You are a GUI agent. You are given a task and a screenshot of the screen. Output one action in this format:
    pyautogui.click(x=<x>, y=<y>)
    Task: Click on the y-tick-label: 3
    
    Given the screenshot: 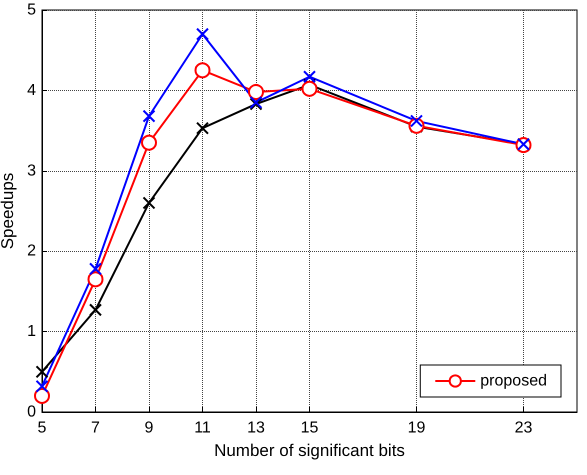 What is the action you would take?
    pyautogui.click(x=31, y=171)
    